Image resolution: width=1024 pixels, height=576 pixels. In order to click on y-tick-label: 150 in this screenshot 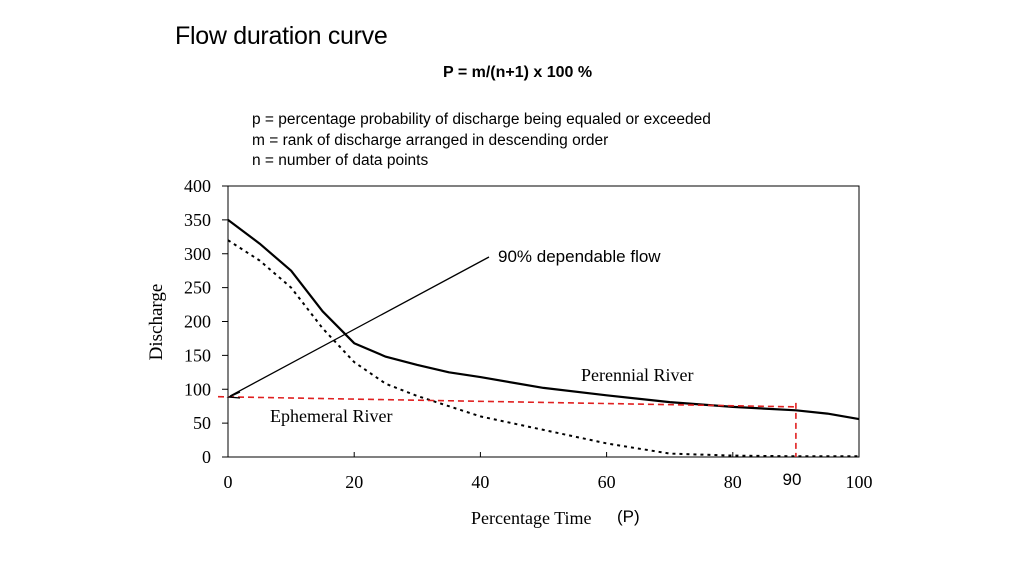, I will do `click(197, 355)`.